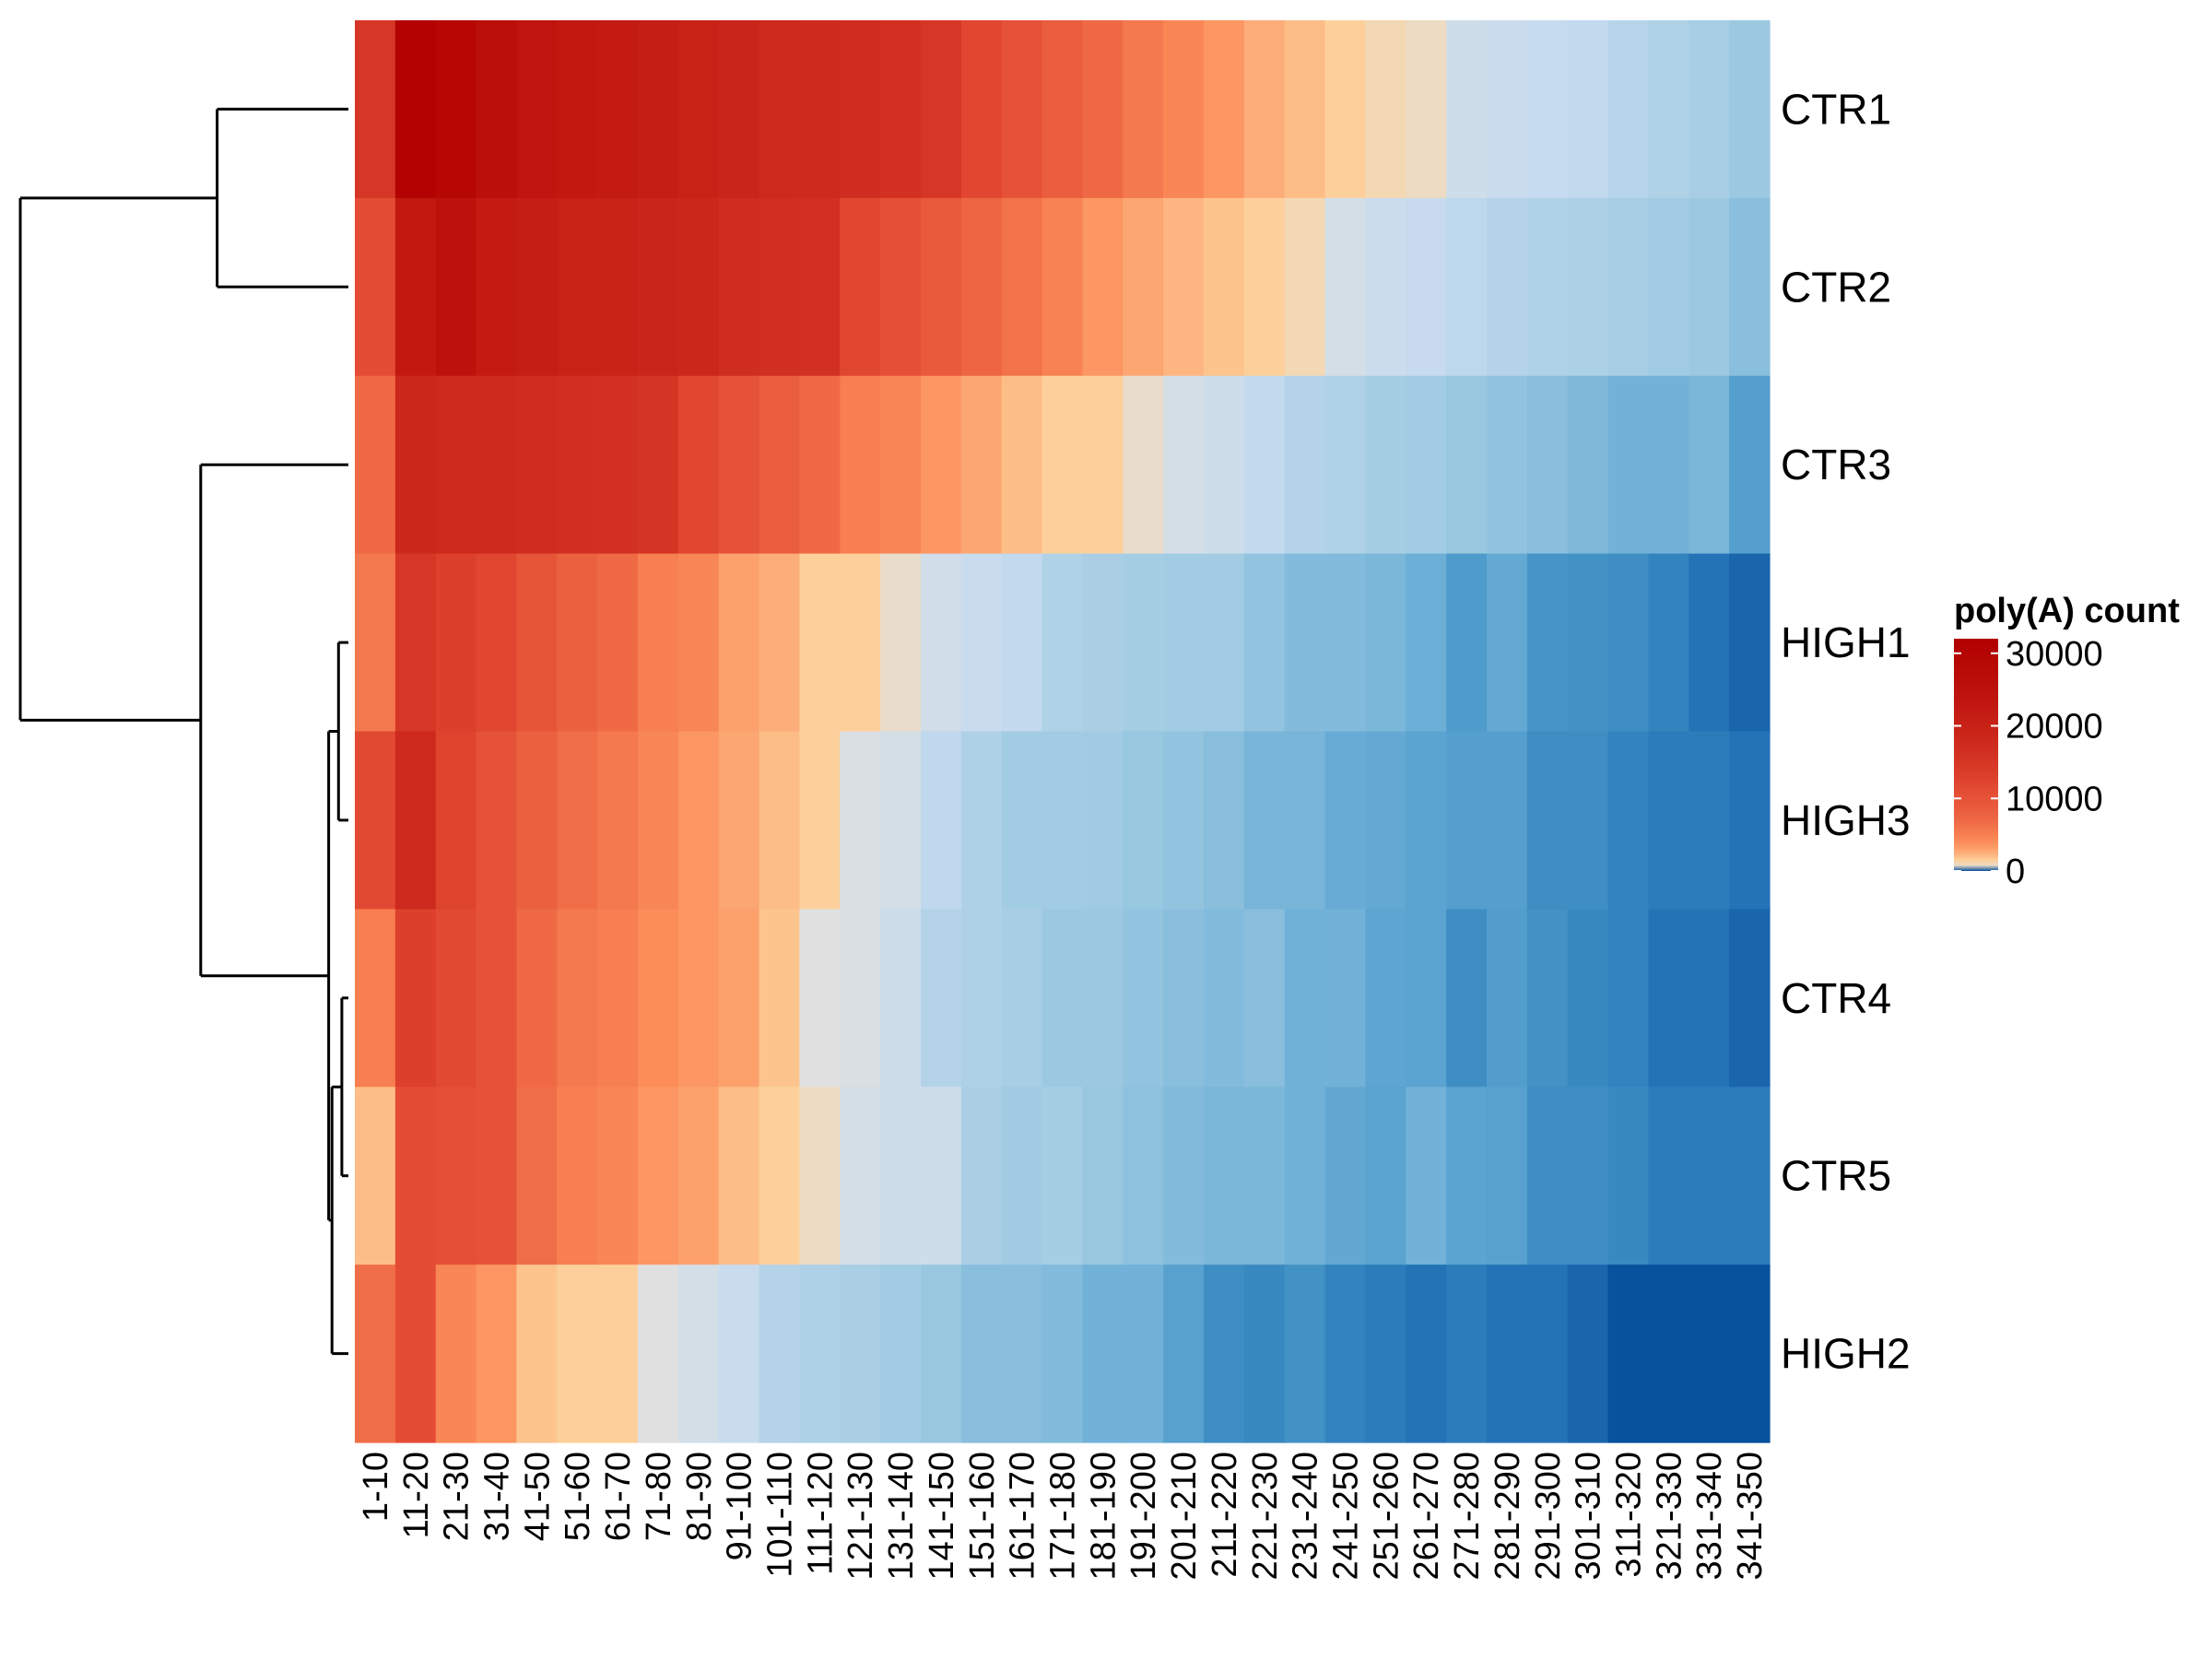 The width and height of the screenshot is (2212, 1659). Describe the element at coordinates (659, 1496) in the screenshot. I see `column-label: 71-80` at that location.